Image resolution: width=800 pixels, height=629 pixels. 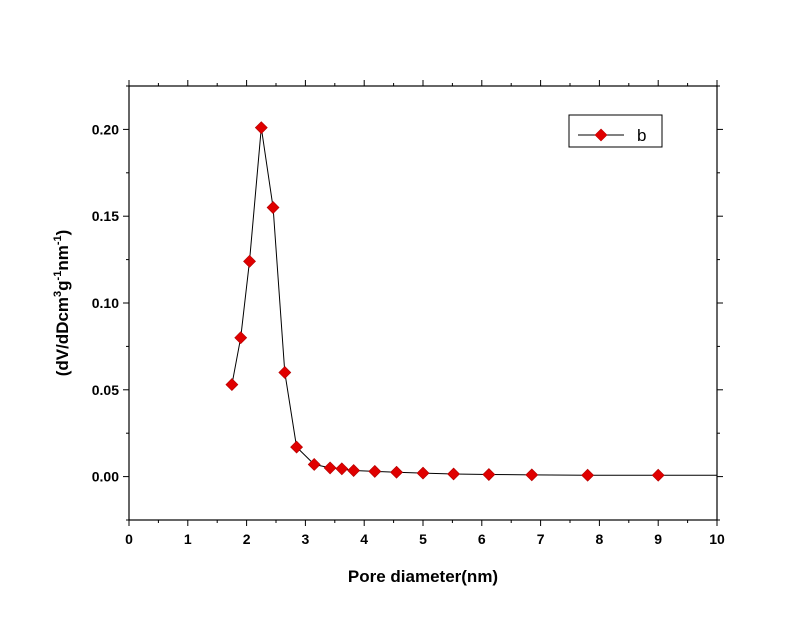 I want to click on y-tick-label: 0.00, so click(x=105, y=477).